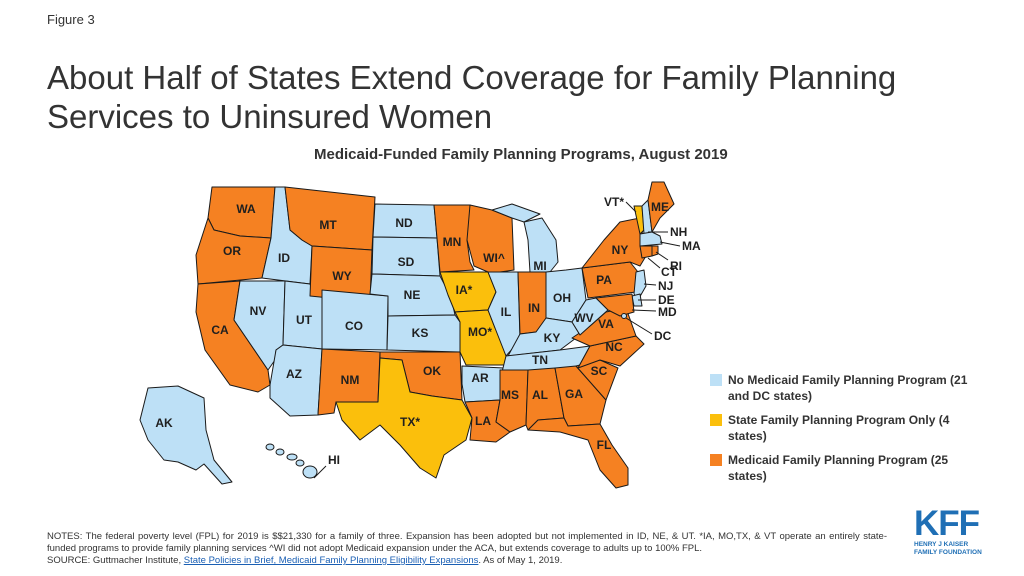  Describe the element at coordinates (350, 380) in the screenshot. I see `label-nm: NM` at that location.